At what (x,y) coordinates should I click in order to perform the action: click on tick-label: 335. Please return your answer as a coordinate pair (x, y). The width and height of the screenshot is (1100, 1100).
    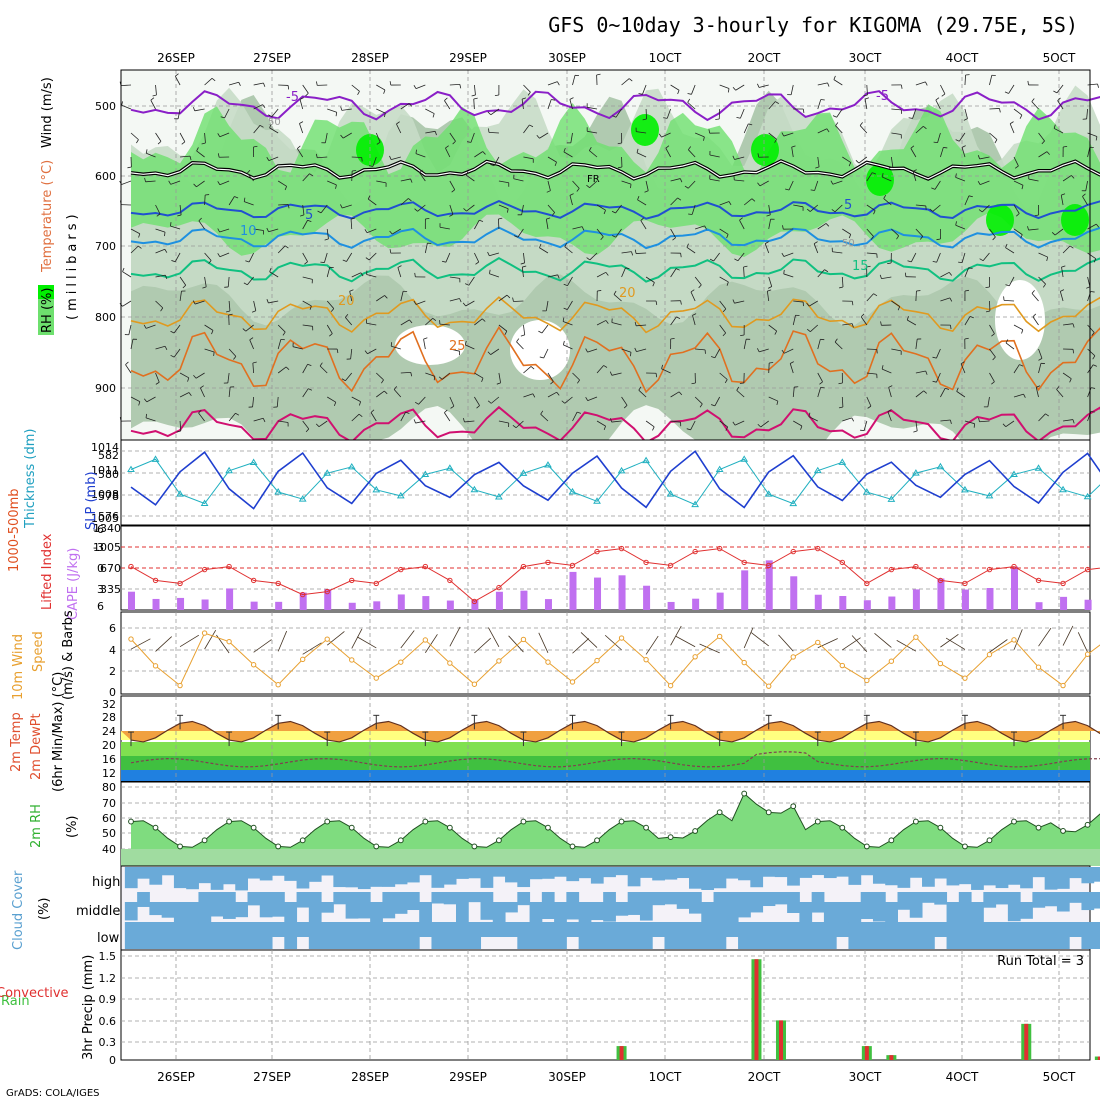
    Looking at the image, I should click on (110, 589).